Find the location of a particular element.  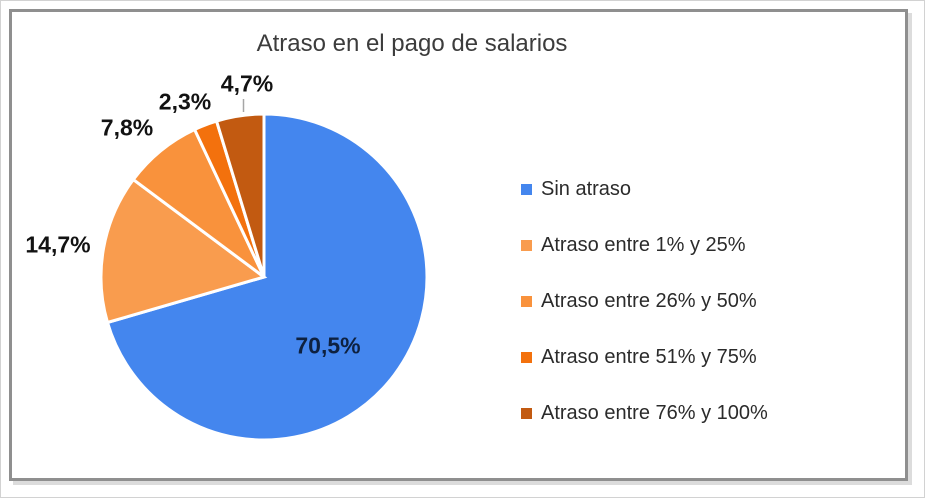

legend-item-atraso-51-75: Atraso entre 51% y 75% is located at coordinates (644, 357).